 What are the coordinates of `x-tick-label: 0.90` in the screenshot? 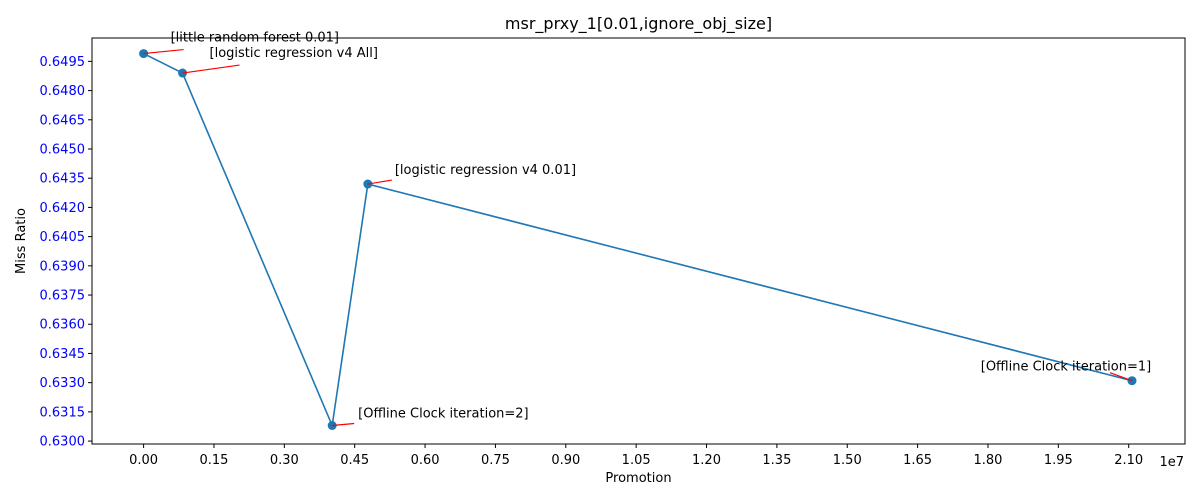 It's located at (565, 460).